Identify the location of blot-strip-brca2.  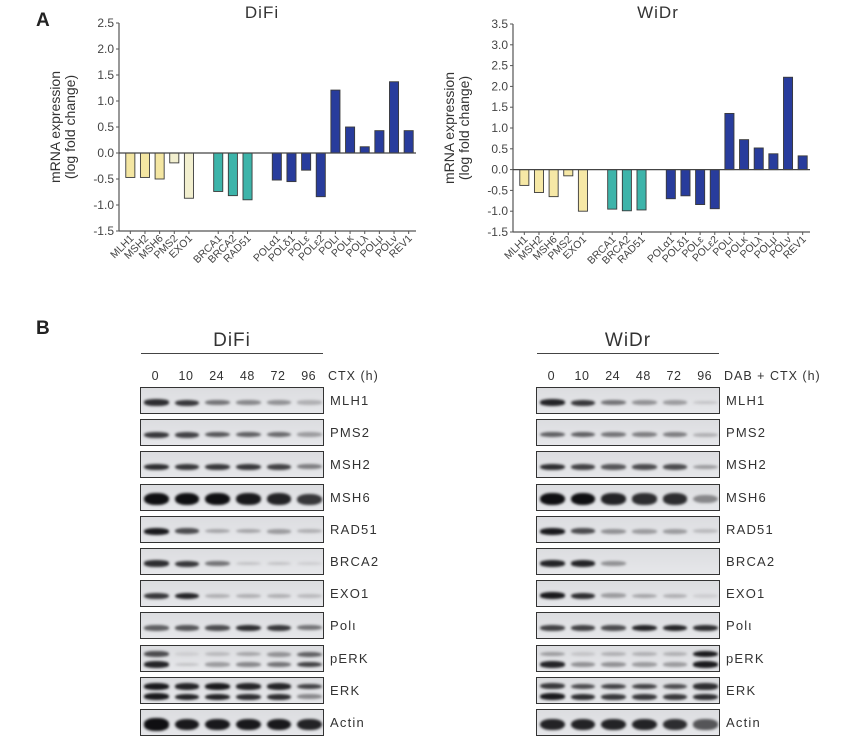
(232, 561).